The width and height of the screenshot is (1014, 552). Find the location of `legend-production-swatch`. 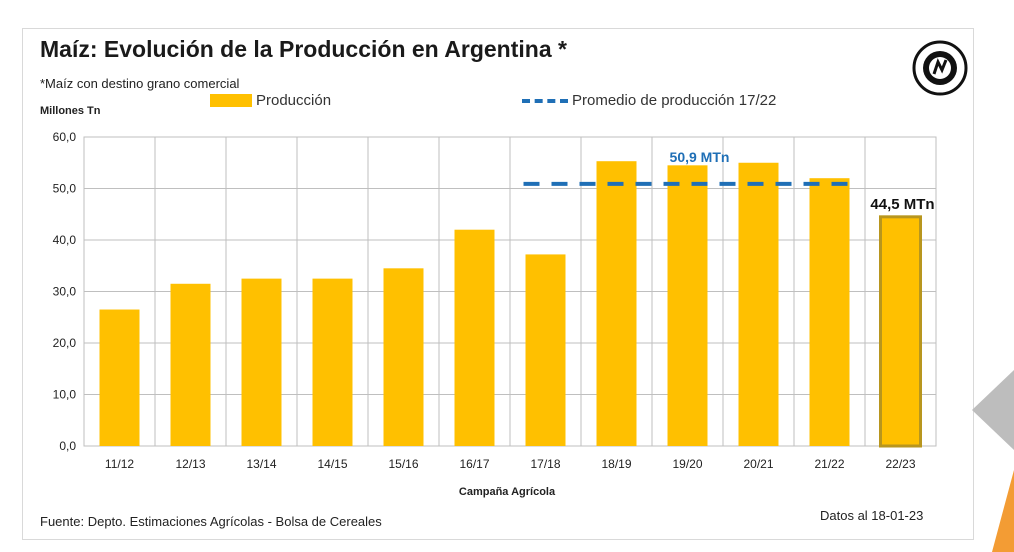

legend-production-swatch is located at coordinates (231, 100).